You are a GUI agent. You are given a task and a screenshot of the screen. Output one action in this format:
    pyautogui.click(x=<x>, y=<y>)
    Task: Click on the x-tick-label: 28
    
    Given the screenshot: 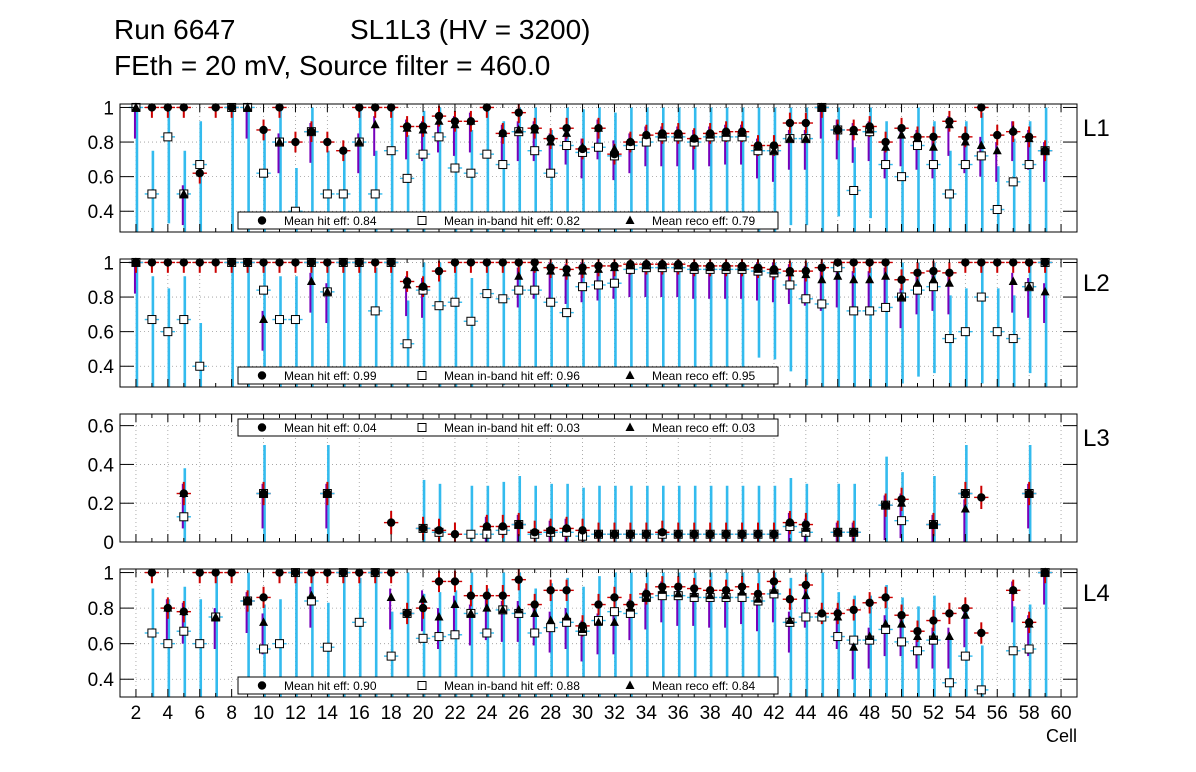 What is the action you would take?
    pyautogui.click(x=550, y=713)
    